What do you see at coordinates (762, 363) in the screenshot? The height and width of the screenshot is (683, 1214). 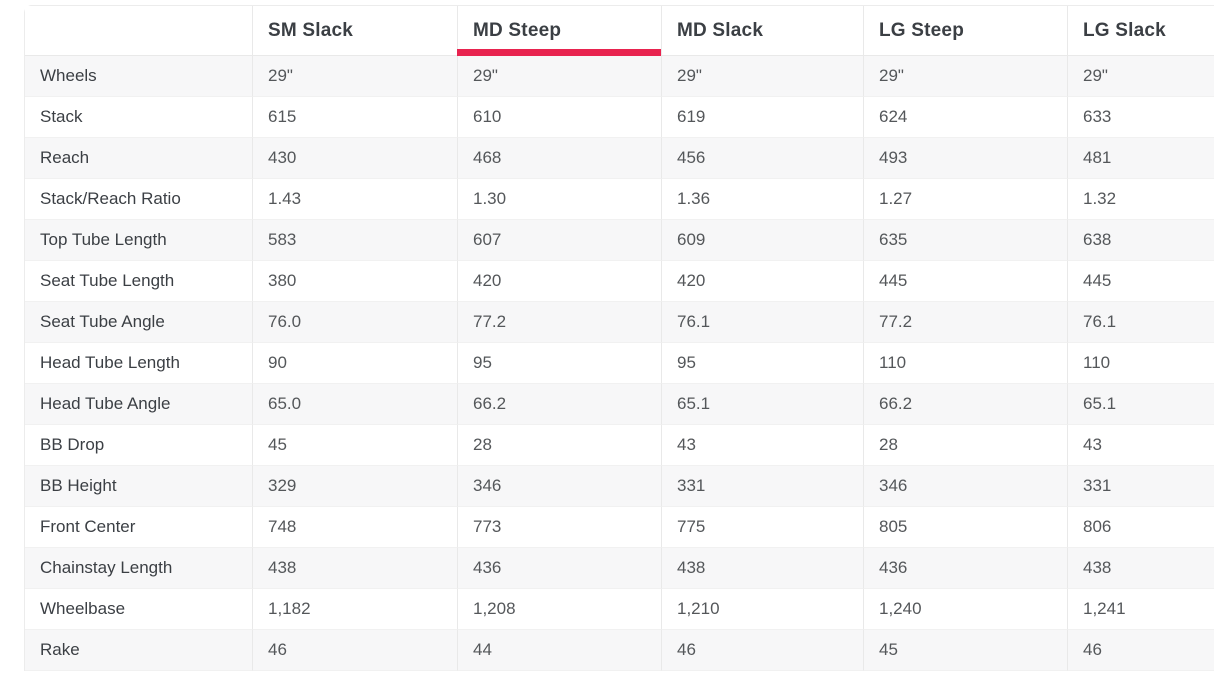 I see `cell: 95` at bounding box center [762, 363].